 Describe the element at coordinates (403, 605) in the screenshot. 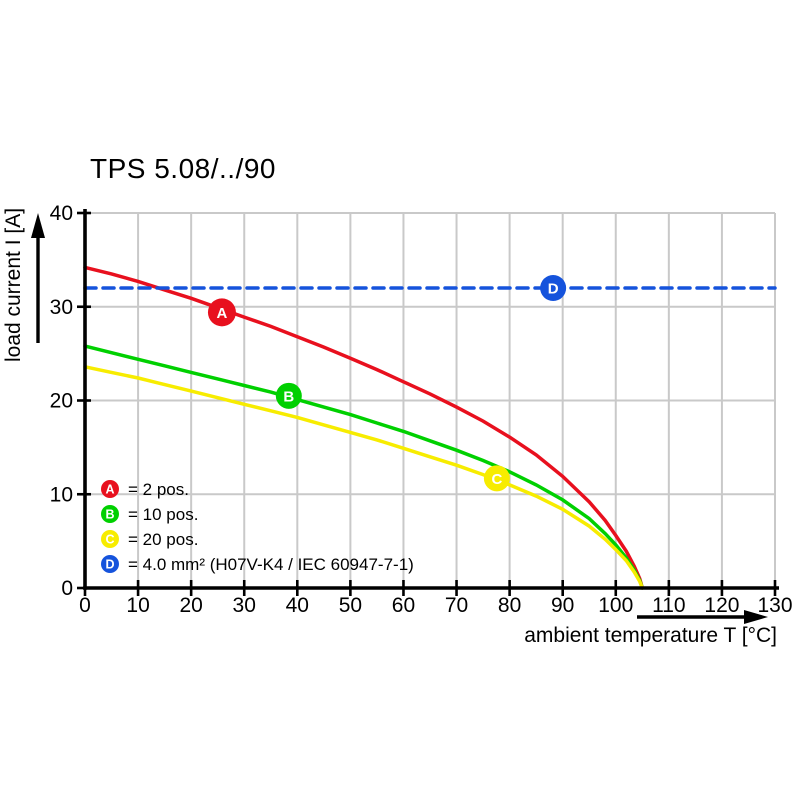

I see `x-tick-label: 60` at that location.